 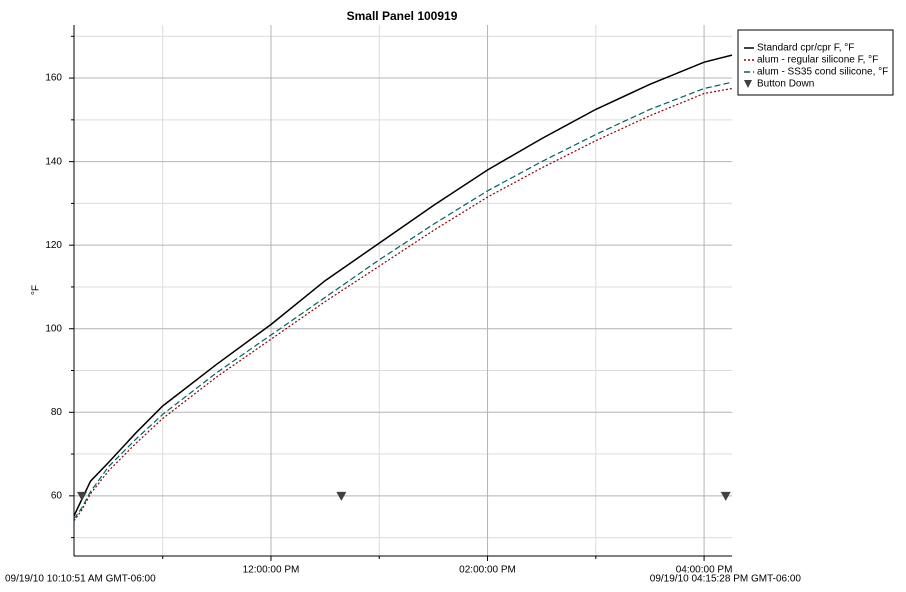 I want to click on x-start-label: 09/19/10 10:10:51 AM GMT-06:00, so click(x=80, y=579).